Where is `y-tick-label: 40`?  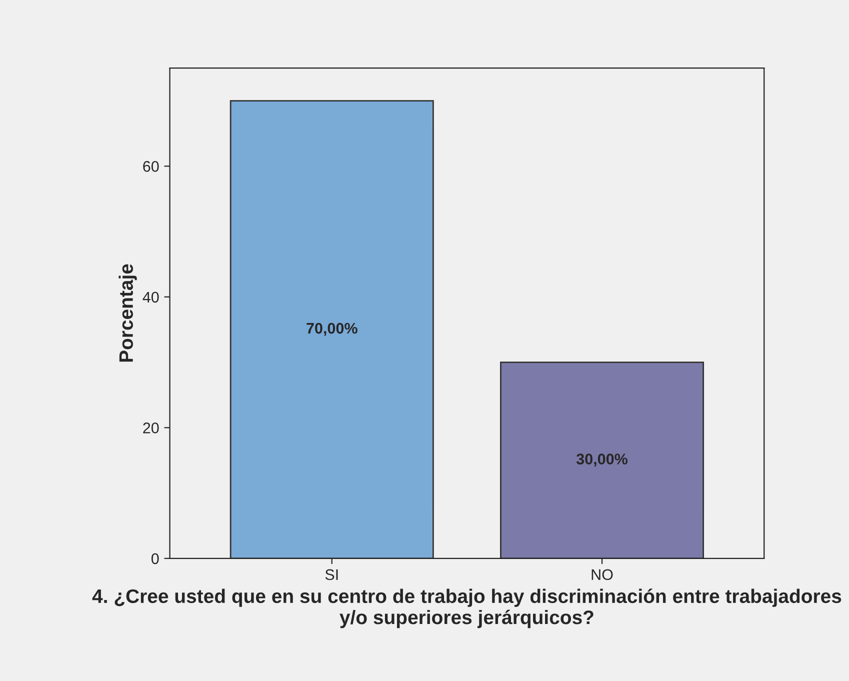
y-tick-label: 40 is located at coordinates (150, 297).